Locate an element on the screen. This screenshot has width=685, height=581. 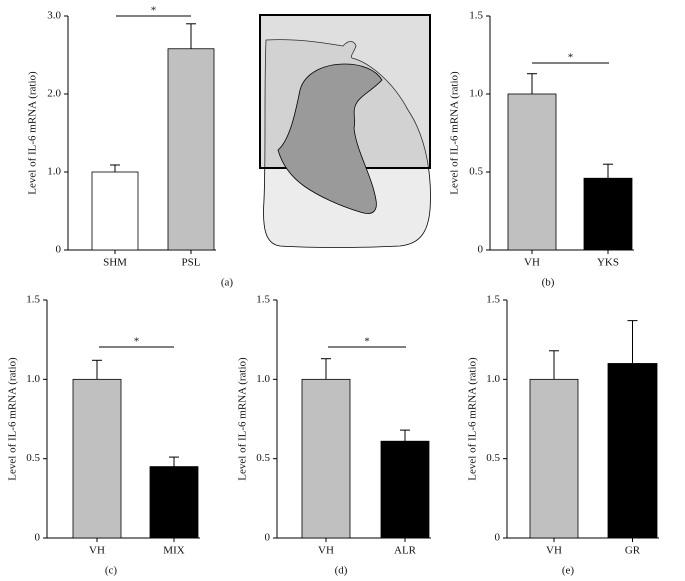
x-tick-label: SHM is located at coordinates (115, 263).